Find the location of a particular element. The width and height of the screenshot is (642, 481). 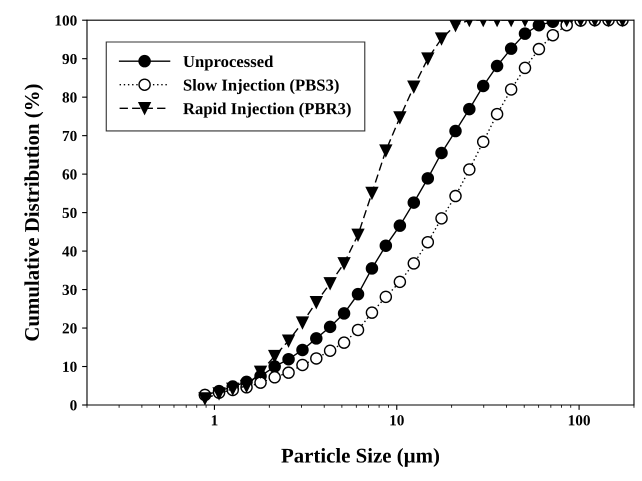

y-axis-title: Cumulative Distribution (%) is located at coordinates (34, 212).